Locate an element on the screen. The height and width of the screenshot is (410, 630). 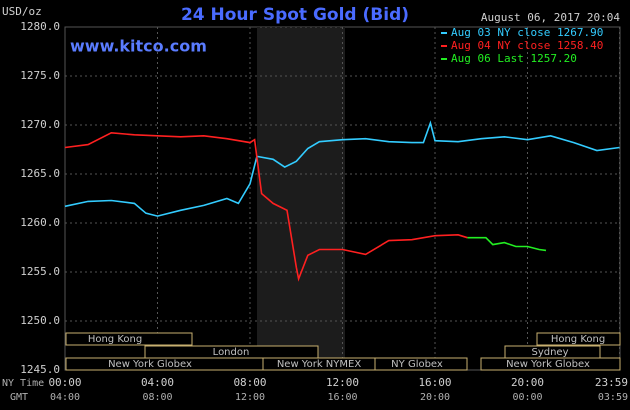
price-line is located at coordinates (507, 244).